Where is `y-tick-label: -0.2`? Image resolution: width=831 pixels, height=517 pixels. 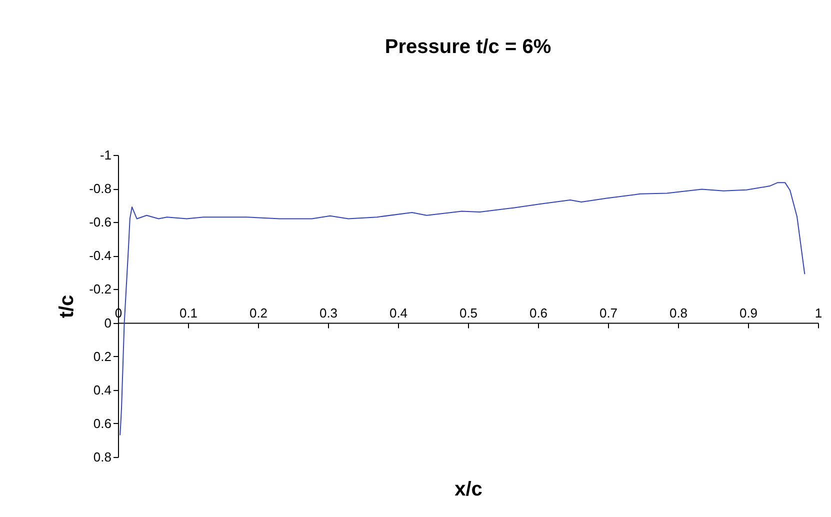 y-tick-label: -0.2 is located at coordinates (100, 289).